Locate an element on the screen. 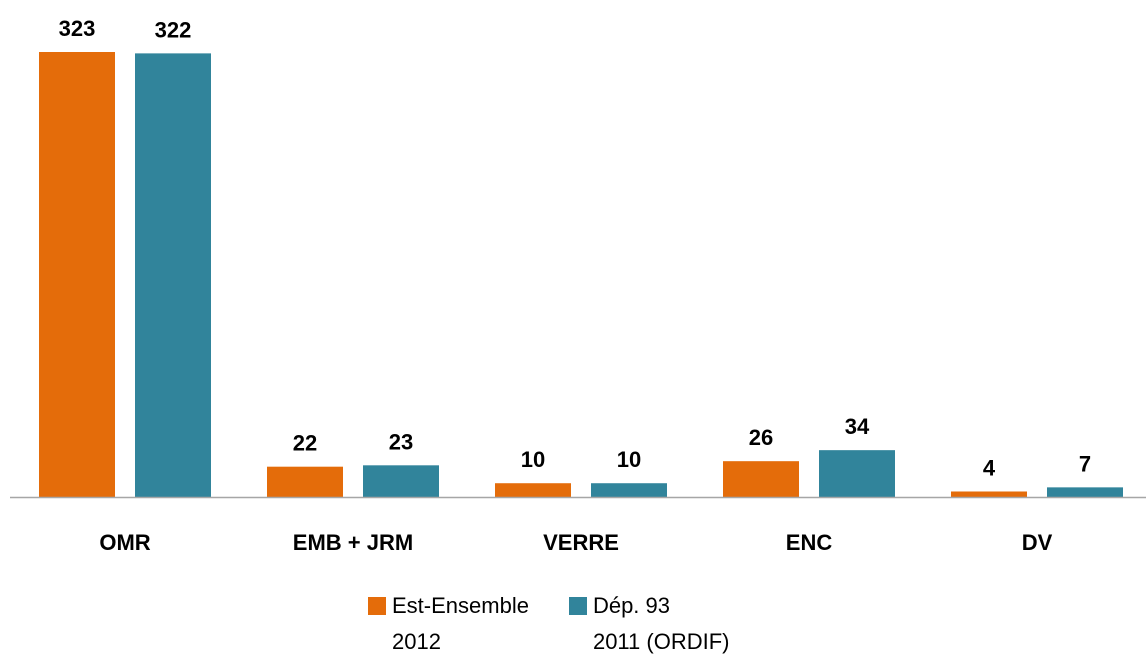 The image size is (1146, 658). x-tick-label: VERRE is located at coordinates (581, 542).